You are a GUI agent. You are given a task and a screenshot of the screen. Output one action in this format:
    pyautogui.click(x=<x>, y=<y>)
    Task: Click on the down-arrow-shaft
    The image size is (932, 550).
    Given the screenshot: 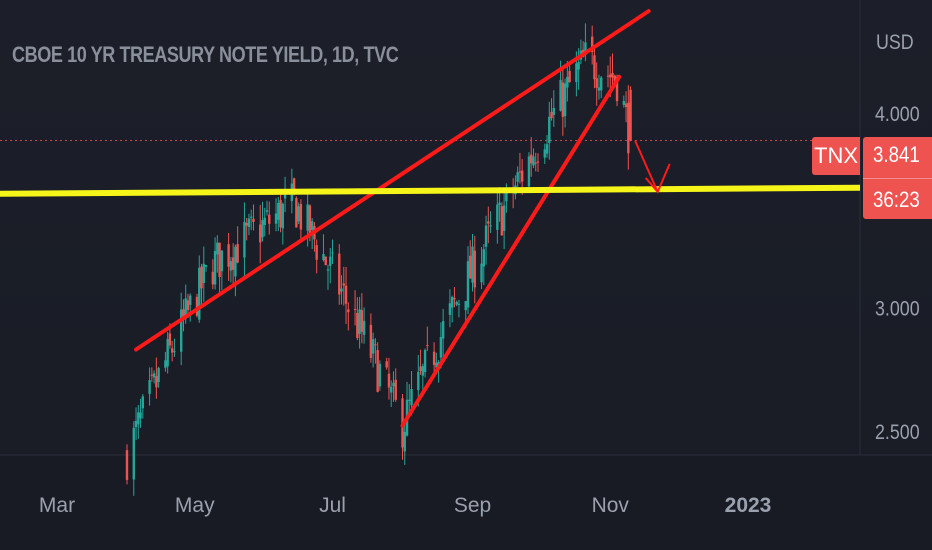 What is the action you would take?
    pyautogui.click(x=646, y=166)
    